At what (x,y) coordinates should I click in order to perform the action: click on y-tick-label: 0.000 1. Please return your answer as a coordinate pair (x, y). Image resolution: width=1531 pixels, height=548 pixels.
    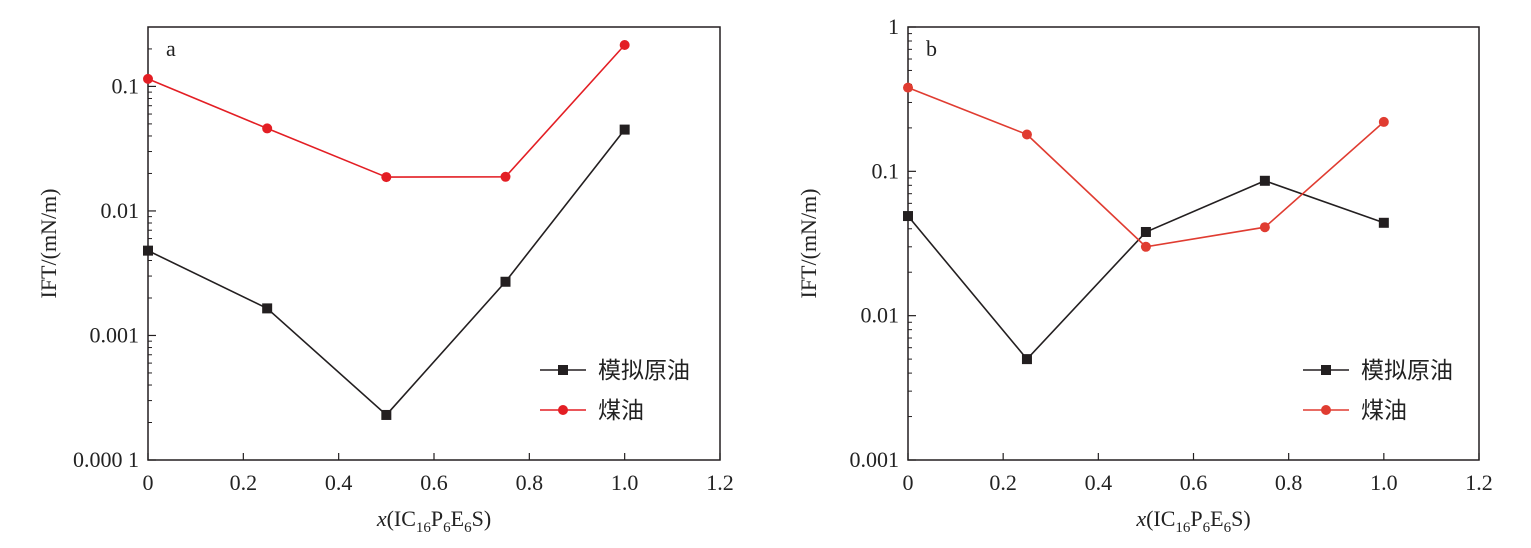
    Looking at the image, I should click on (106, 459).